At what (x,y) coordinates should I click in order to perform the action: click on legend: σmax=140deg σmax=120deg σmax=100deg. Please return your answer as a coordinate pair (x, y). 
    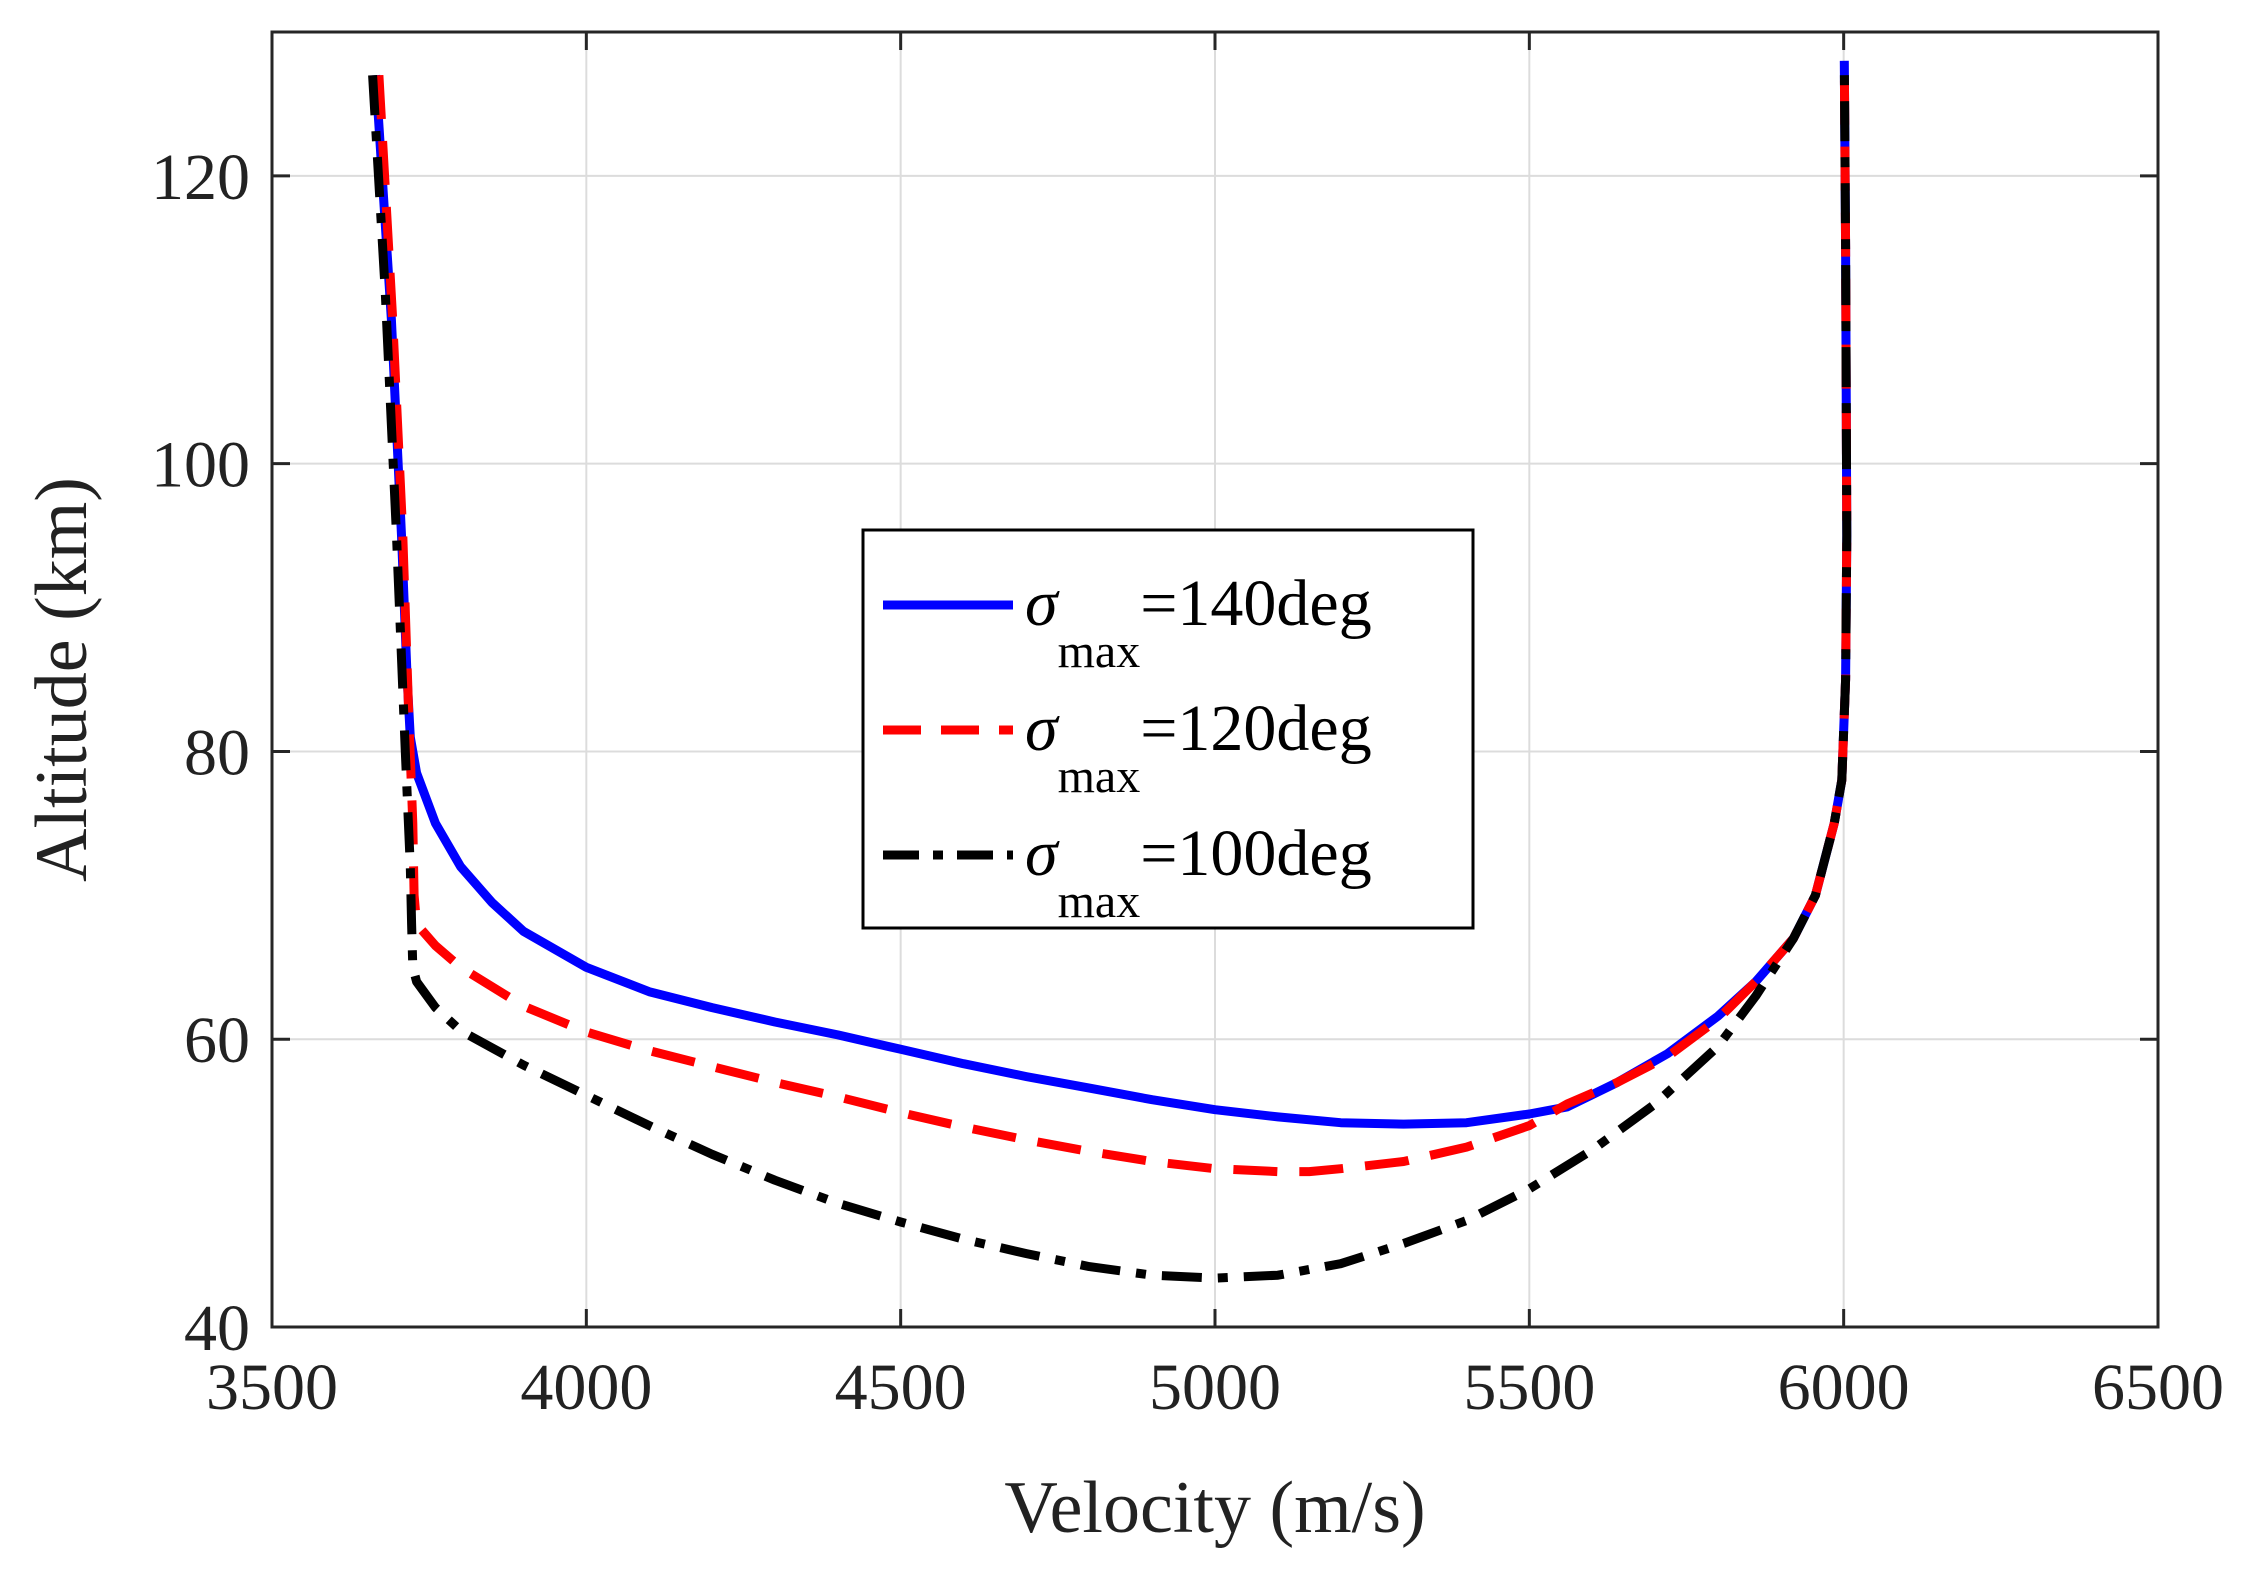
    Looking at the image, I should click on (1168, 729).